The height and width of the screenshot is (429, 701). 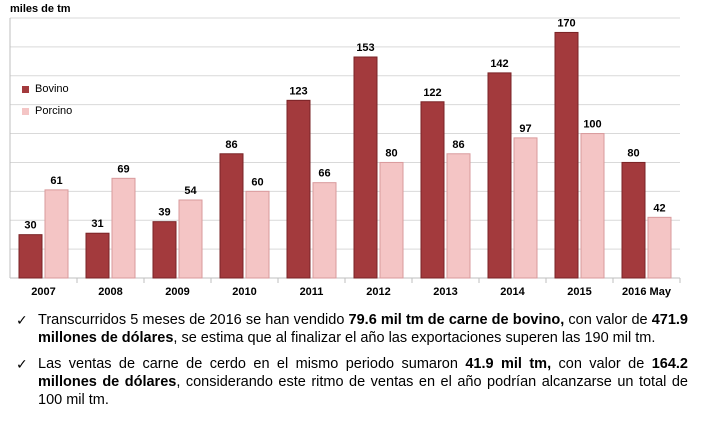 What do you see at coordinates (30, 226) in the screenshot?
I see `data-label-bovino: 30` at bounding box center [30, 226].